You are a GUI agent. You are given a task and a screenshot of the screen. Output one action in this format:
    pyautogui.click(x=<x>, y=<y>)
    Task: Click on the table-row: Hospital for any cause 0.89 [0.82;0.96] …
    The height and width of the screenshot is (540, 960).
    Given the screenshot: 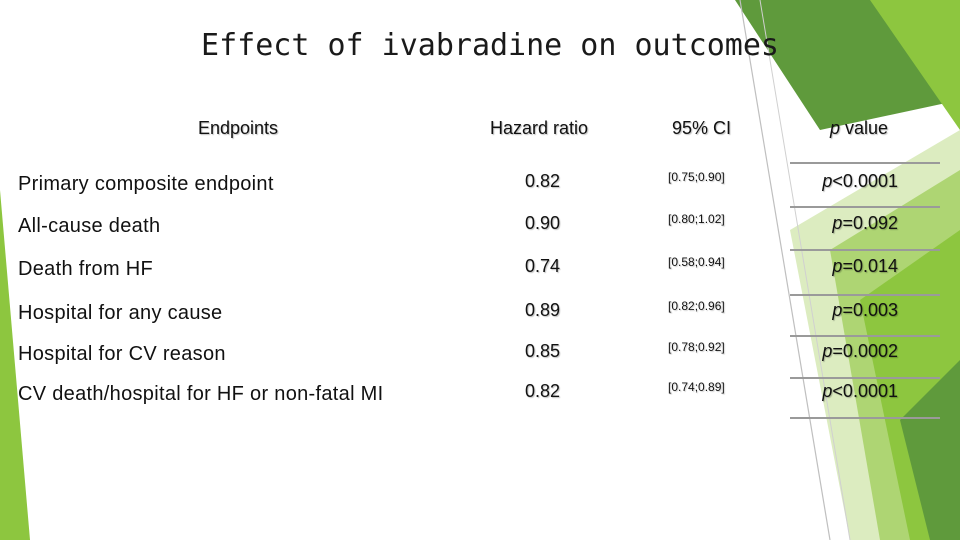 What is the action you would take?
    pyautogui.click(x=480, y=309)
    